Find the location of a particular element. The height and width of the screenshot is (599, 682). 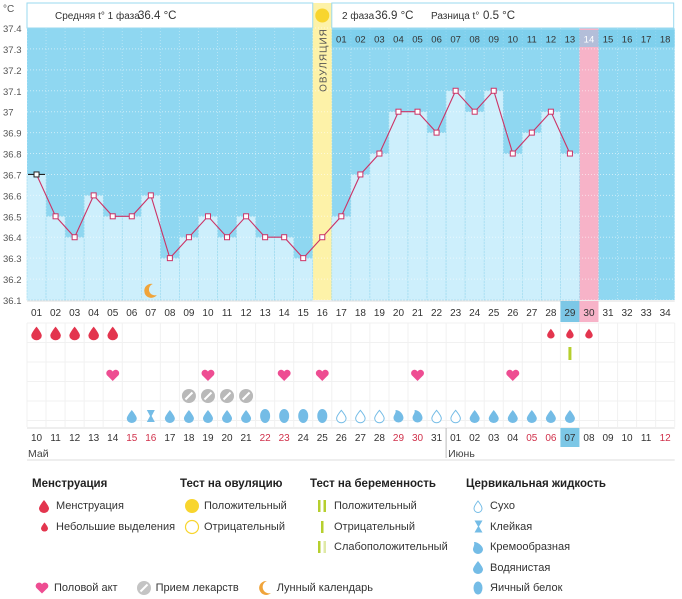

fluid-creamy-icon is located at coordinates (417, 416).